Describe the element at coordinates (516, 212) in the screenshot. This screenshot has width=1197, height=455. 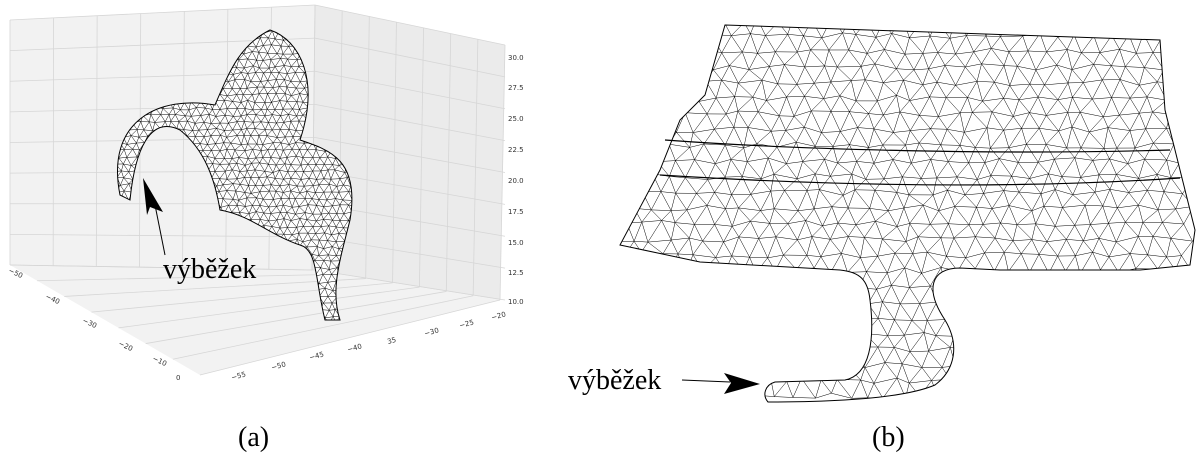
I see `z-tick-label: 17.5` at that location.